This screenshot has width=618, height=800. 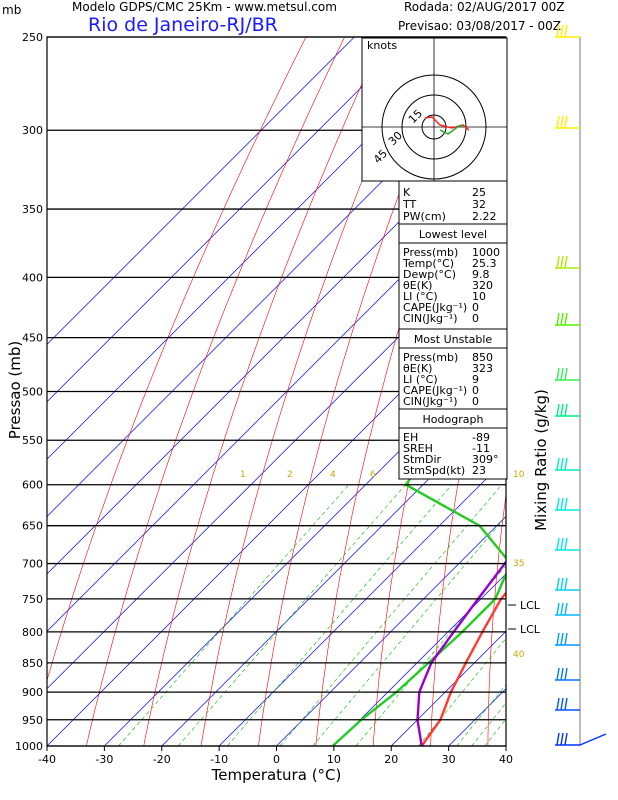 I want to click on mixing-ratio-tick: 1, so click(x=243, y=475).